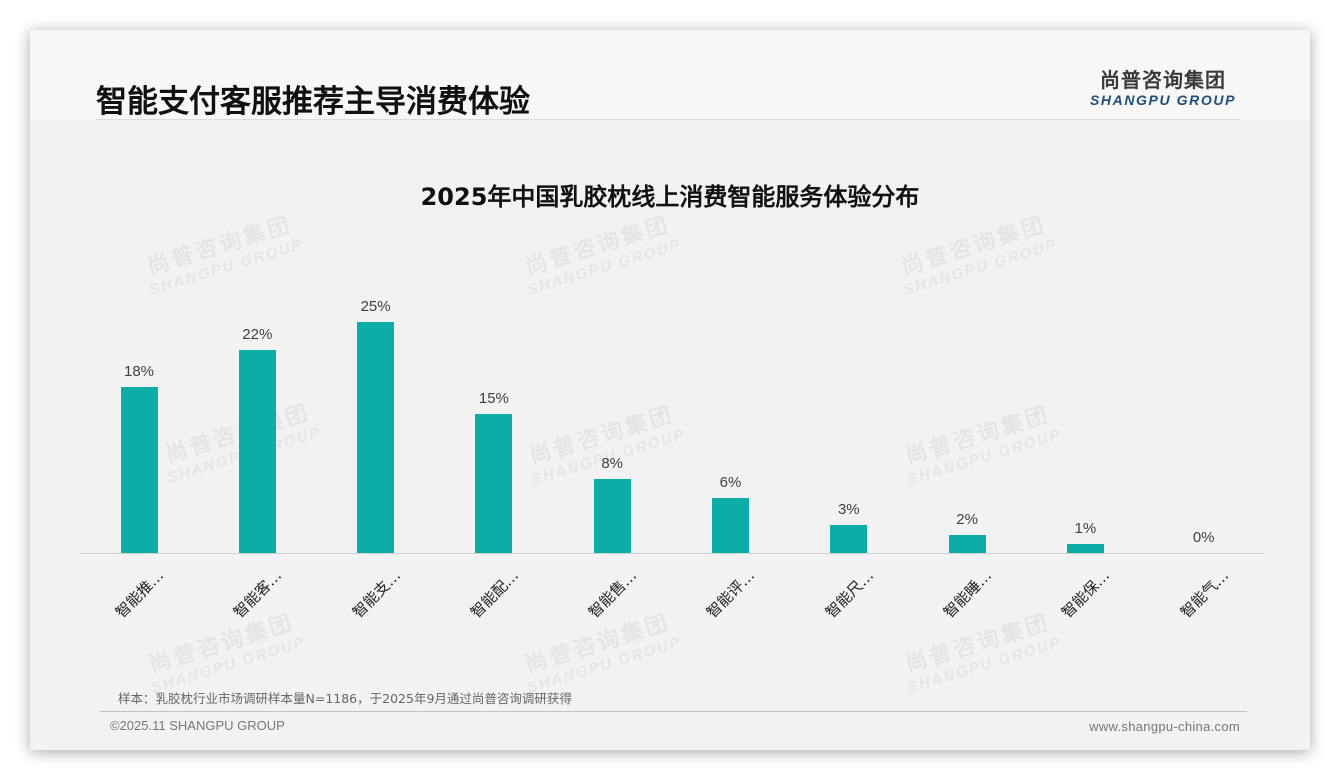 The width and height of the screenshot is (1340, 780). What do you see at coordinates (345, 698) in the screenshot?
I see `sample-note: 样本：乳胶枕行业市场调研样本量N=1186，于2025年9月通过尚普咨询调研获得` at bounding box center [345, 698].